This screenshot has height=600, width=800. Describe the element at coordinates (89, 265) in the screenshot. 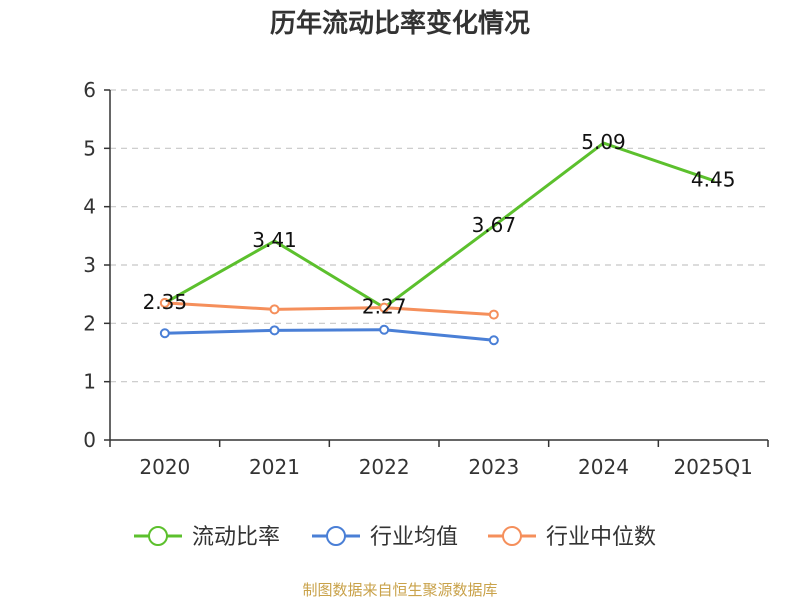

I see `y-tick-label: 3` at that location.